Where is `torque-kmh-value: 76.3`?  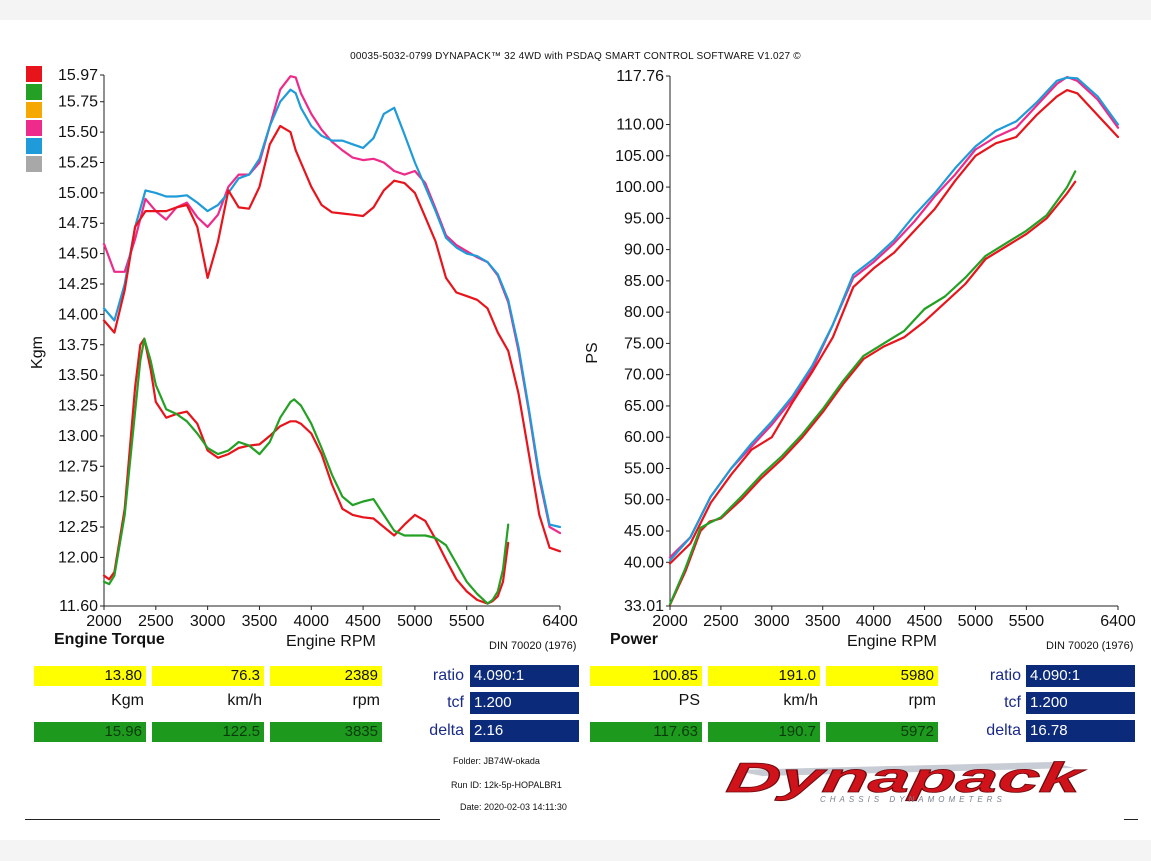 torque-kmh-value: 76.3 is located at coordinates (208, 676).